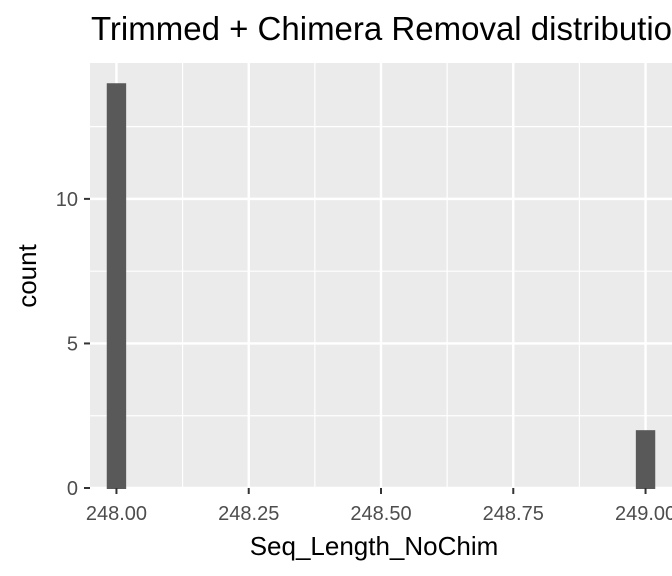  What do you see at coordinates (72, 489) in the screenshot?
I see `y-tick-label: 0` at bounding box center [72, 489].